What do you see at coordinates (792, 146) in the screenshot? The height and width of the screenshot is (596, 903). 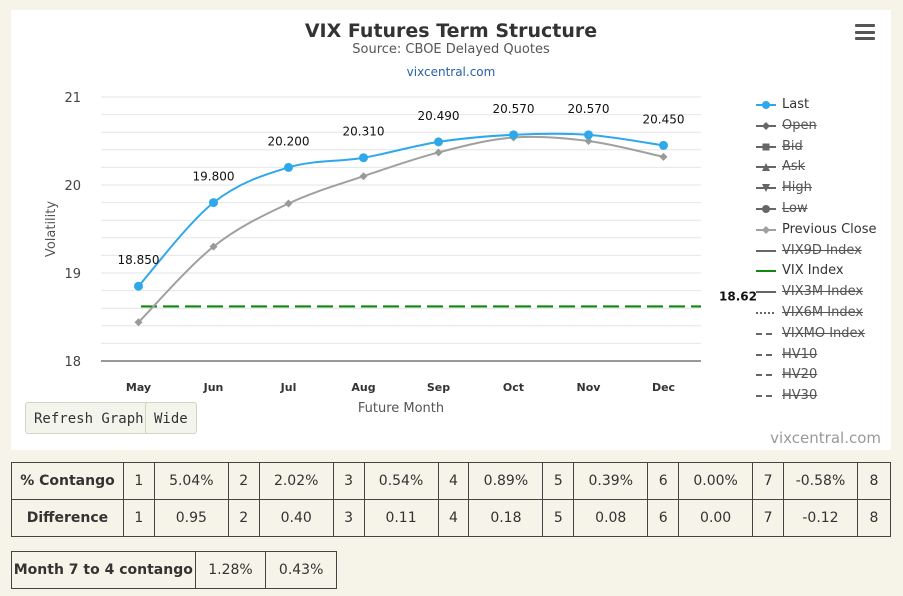 I see `legend-label: Bid` at bounding box center [792, 146].